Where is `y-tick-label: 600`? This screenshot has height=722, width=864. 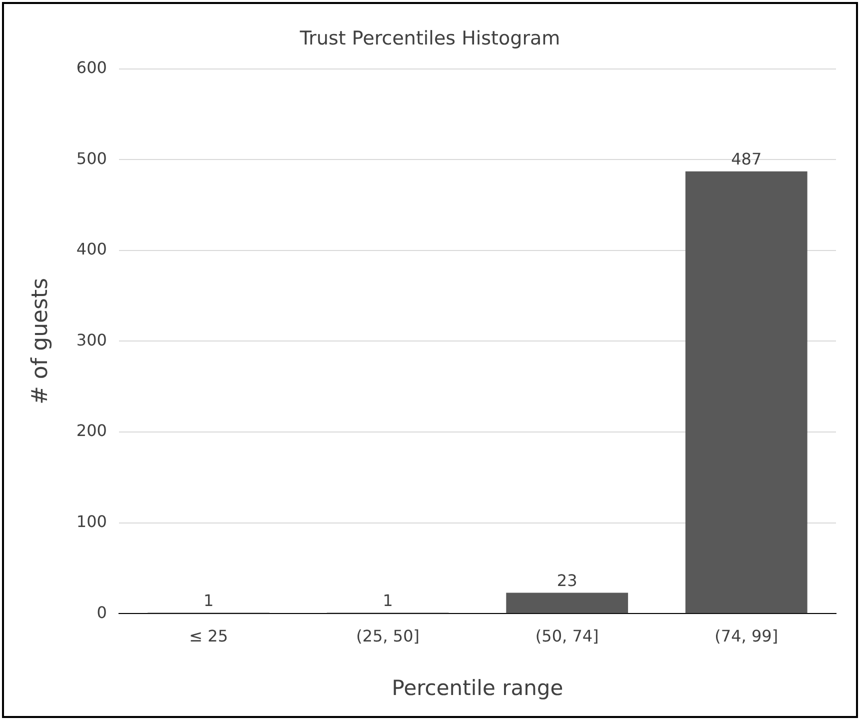
y-tick-label: 600 is located at coordinates (91, 67).